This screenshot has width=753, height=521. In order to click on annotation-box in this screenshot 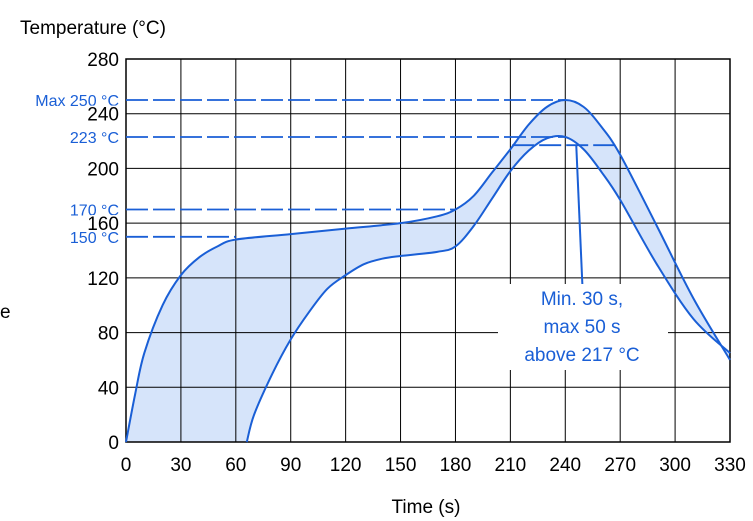, I will do `click(583, 327)`.